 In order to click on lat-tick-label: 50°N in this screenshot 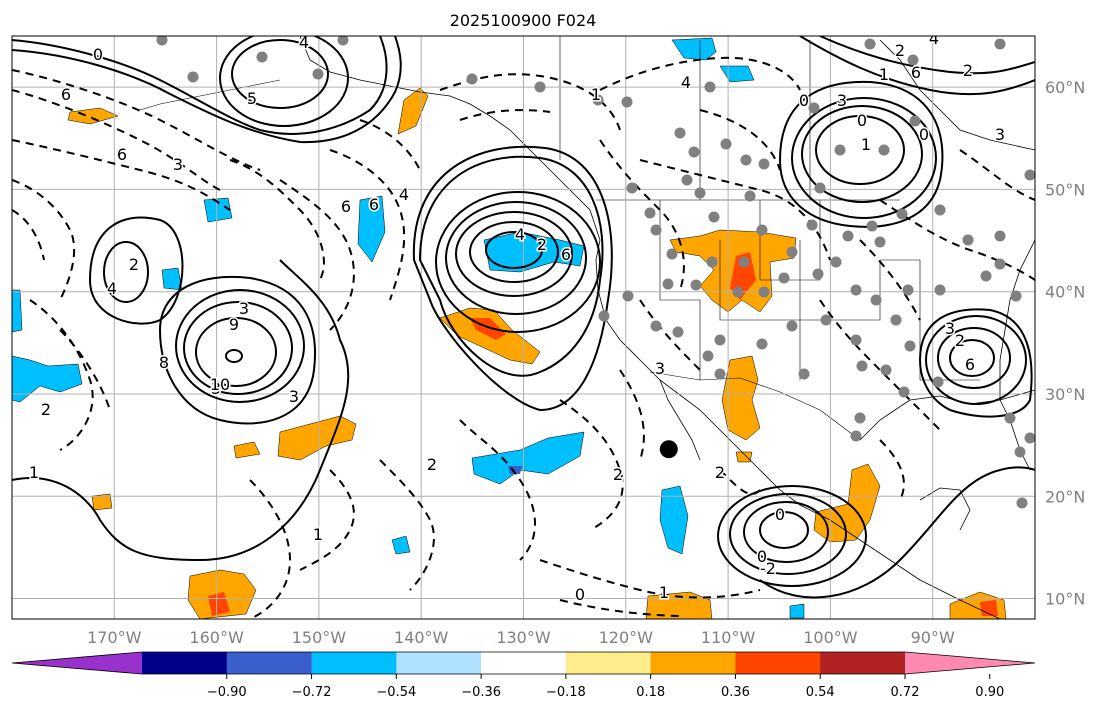, I will do `click(1065, 189)`.